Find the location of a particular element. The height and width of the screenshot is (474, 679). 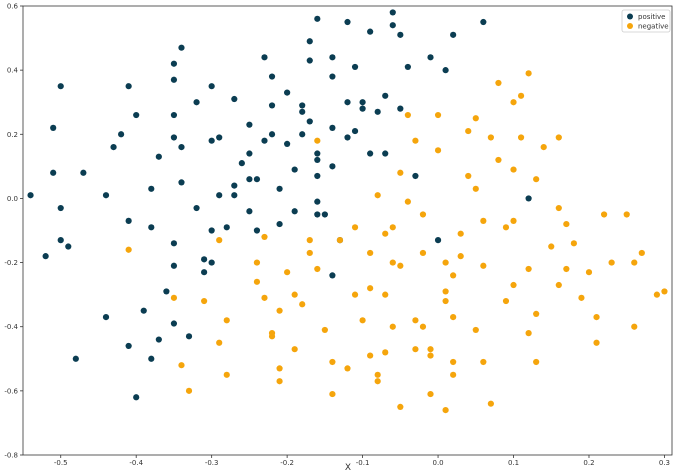

legend-box is located at coordinates (646, 21).